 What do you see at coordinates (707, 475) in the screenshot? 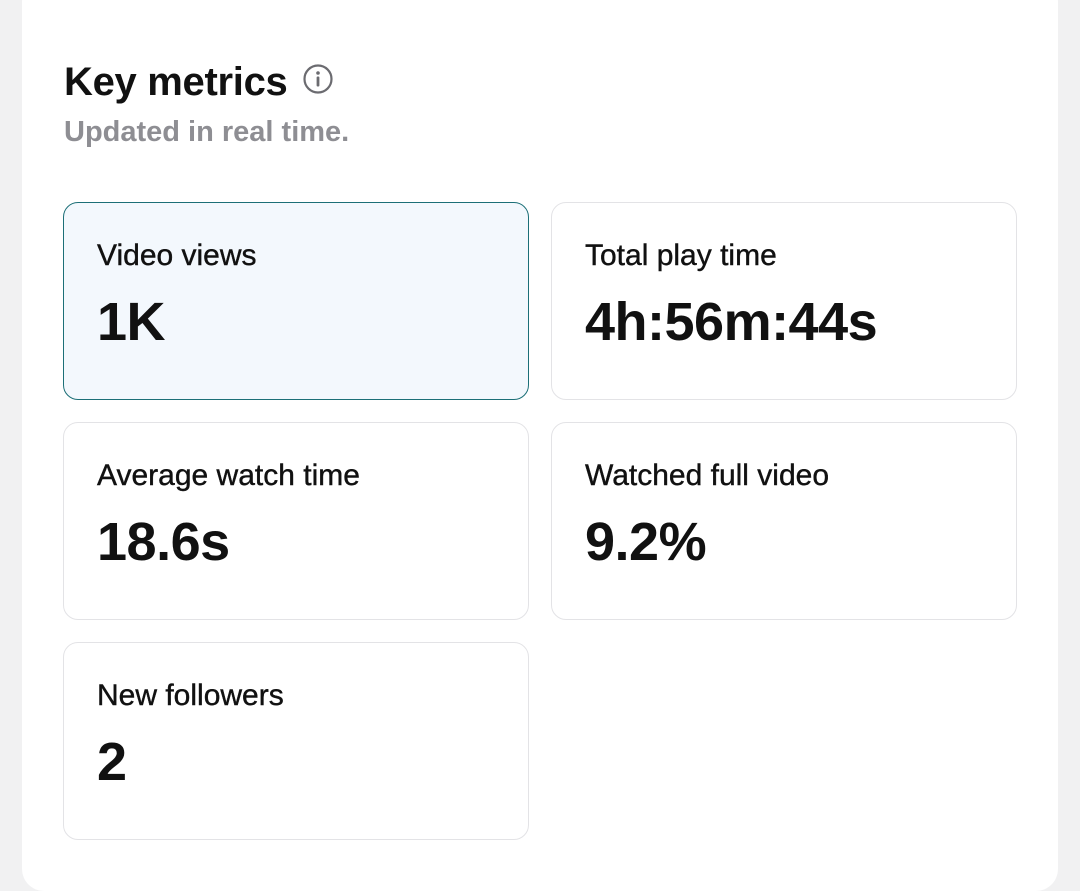
I see `metric-label: Watched full video` at bounding box center [707, 475].